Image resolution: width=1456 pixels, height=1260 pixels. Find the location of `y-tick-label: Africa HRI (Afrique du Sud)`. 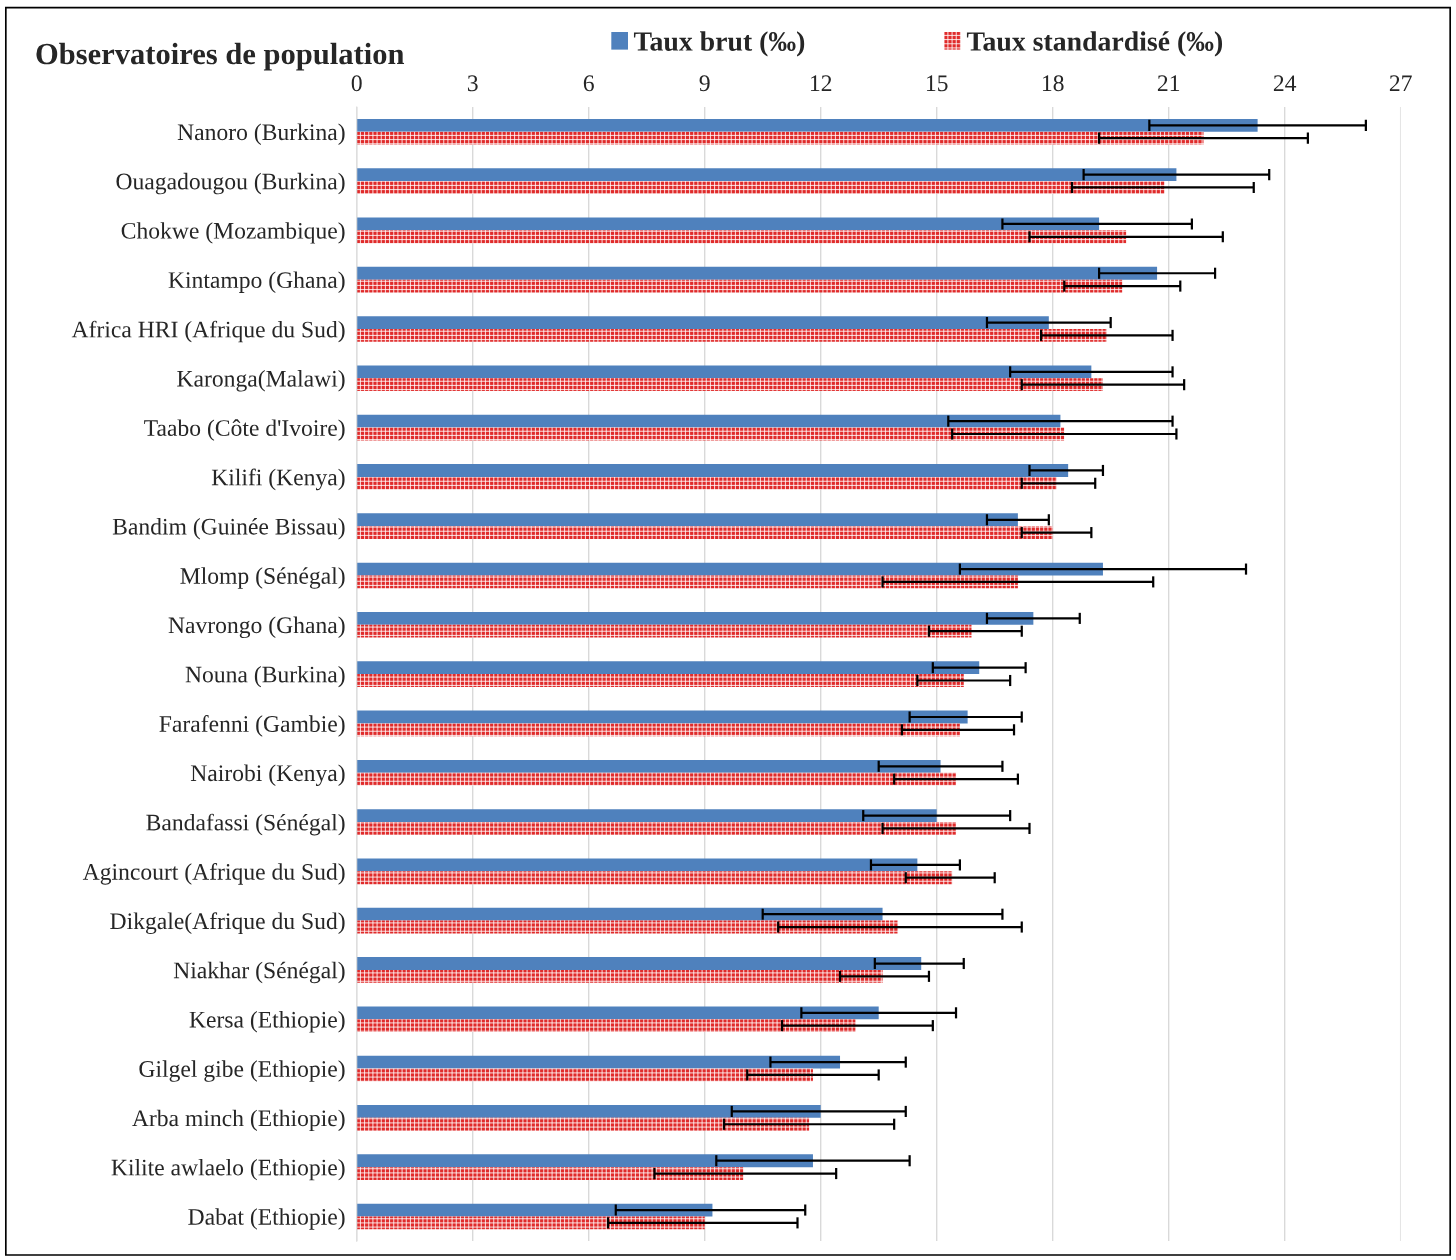

y-tick-label: Africa HRI (Afrique du Sud) is located at coordinates (208, 331).